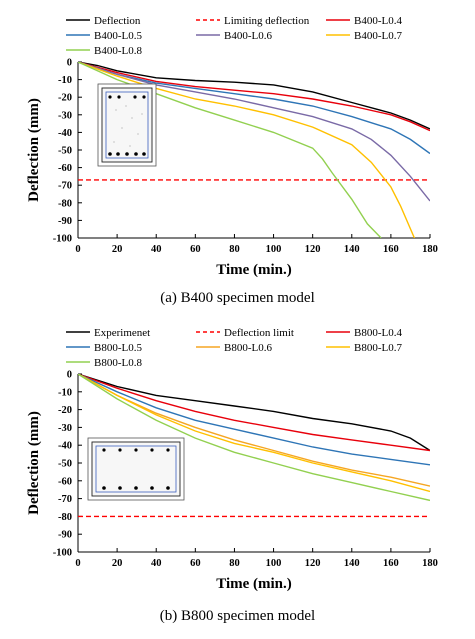 This screenshot has height=639, width=475. I want to click on y-tick-label: -30, so click(65, 428).